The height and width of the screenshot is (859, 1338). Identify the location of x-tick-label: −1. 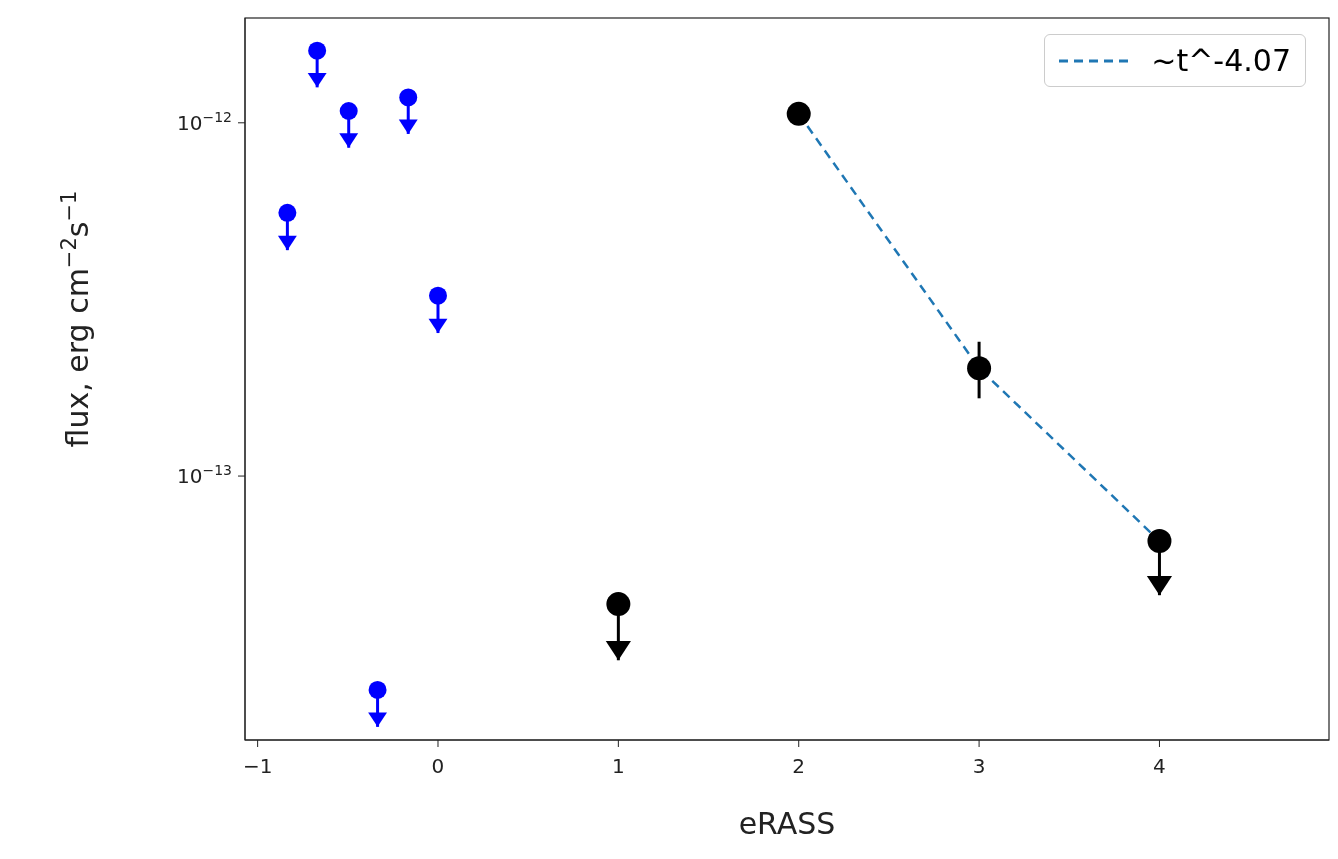
(257, 766).